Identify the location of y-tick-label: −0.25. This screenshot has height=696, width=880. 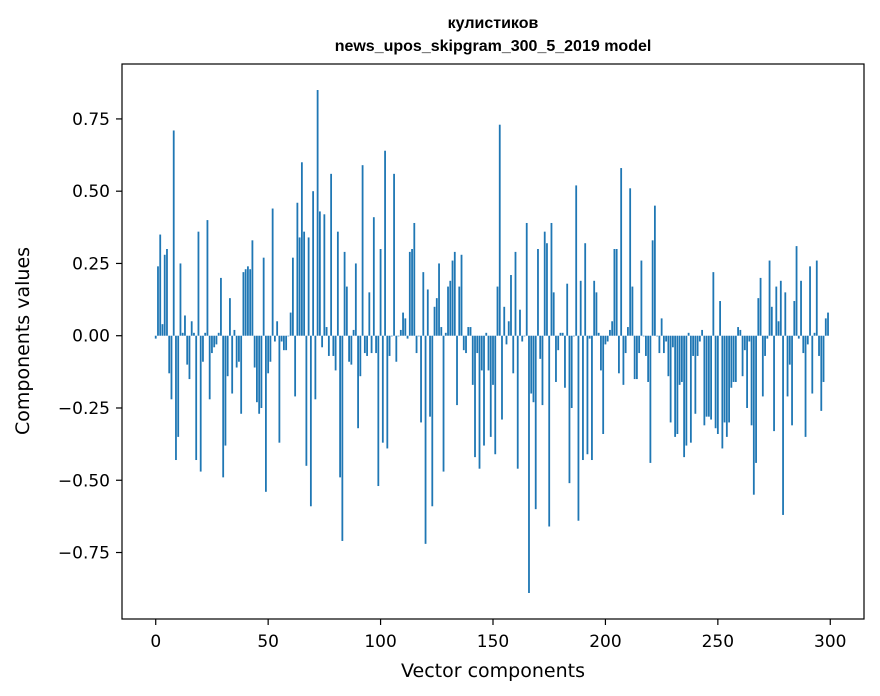
(84, 409).